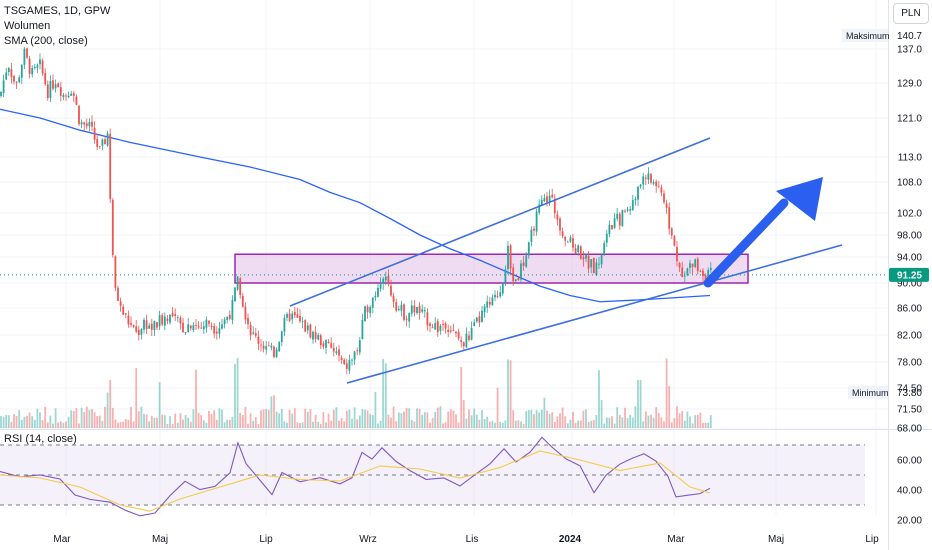 The width and height of the screenshot is (932, 550). Describe the element at coordinates (746, 243) in the screenshot. I see `forecast-arrow-shaft` at that location.